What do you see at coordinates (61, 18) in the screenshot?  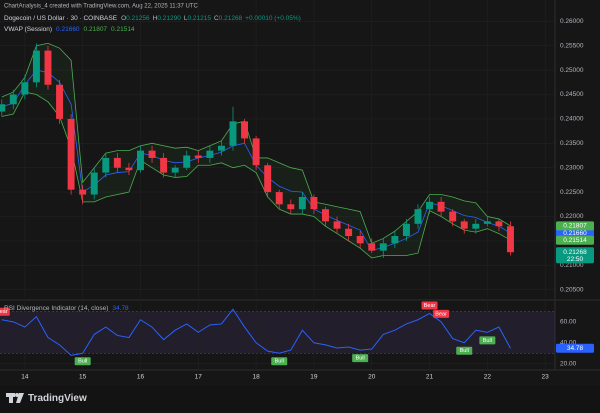 I see `symbol-title: Dogecoin / US Dollar · 30 · COINBASE` at bounding box center [61, 18].